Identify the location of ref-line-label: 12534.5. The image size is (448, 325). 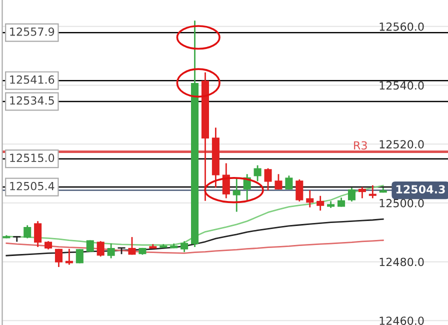
(32, 100).